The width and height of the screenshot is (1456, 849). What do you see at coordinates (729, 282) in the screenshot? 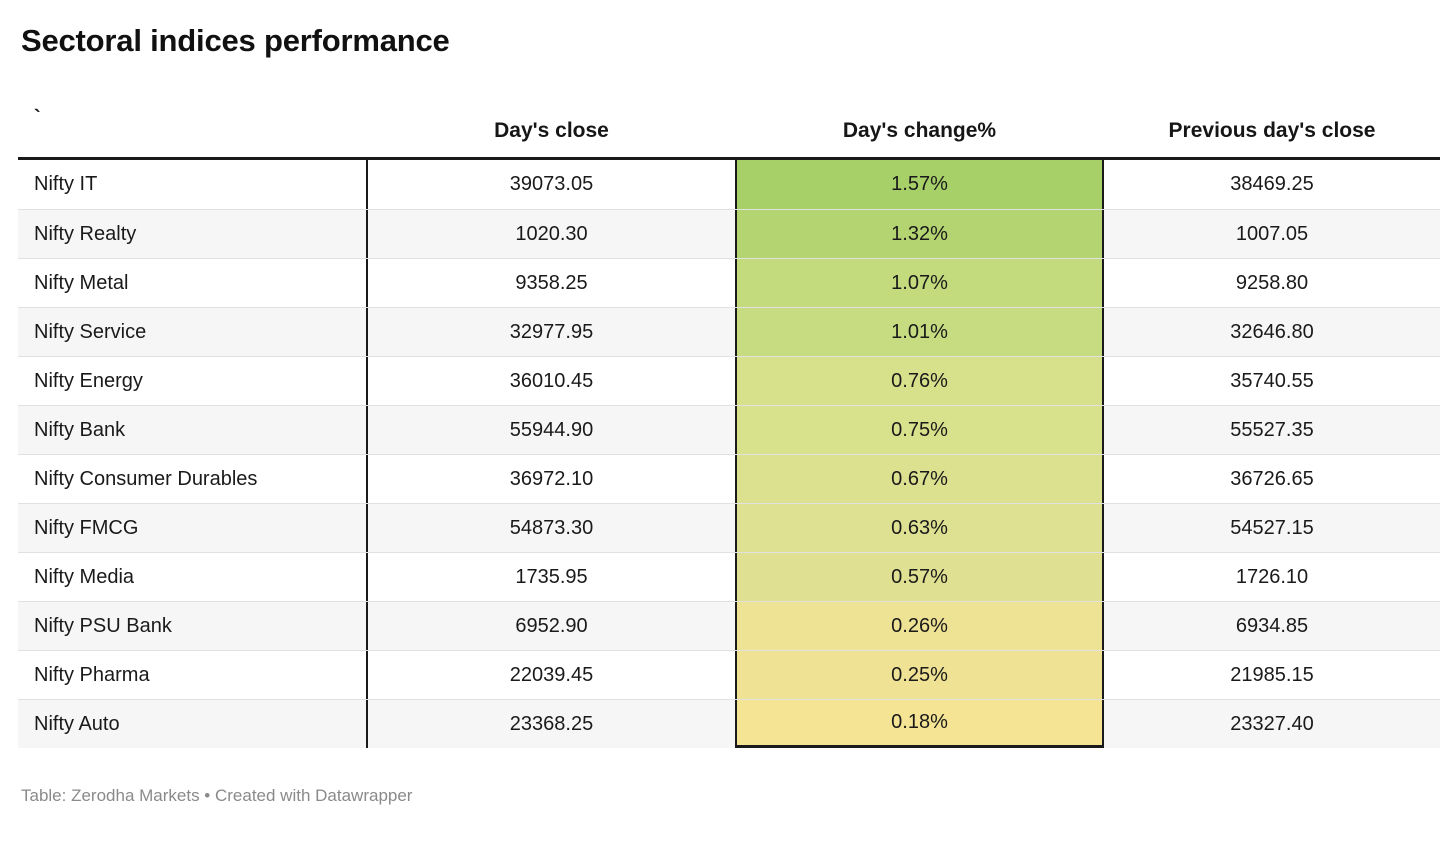
I see `table-row: Nifty Metal 9358.25 1.07% 9258.80` at bounding box center [729, 282].